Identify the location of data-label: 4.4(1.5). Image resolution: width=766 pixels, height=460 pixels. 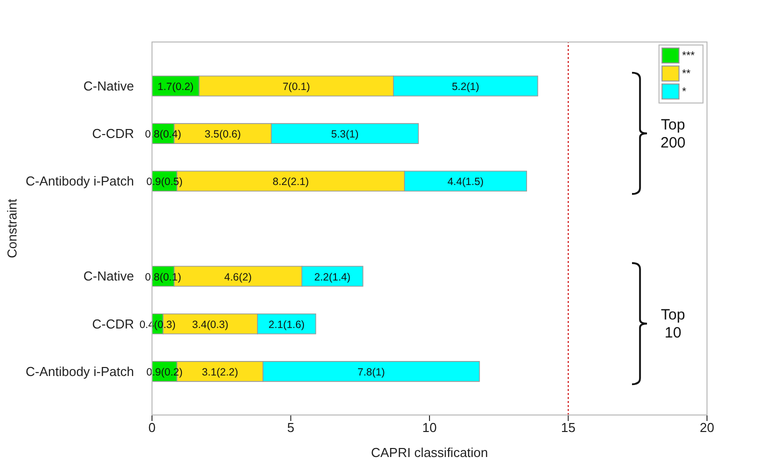
(465, 182).